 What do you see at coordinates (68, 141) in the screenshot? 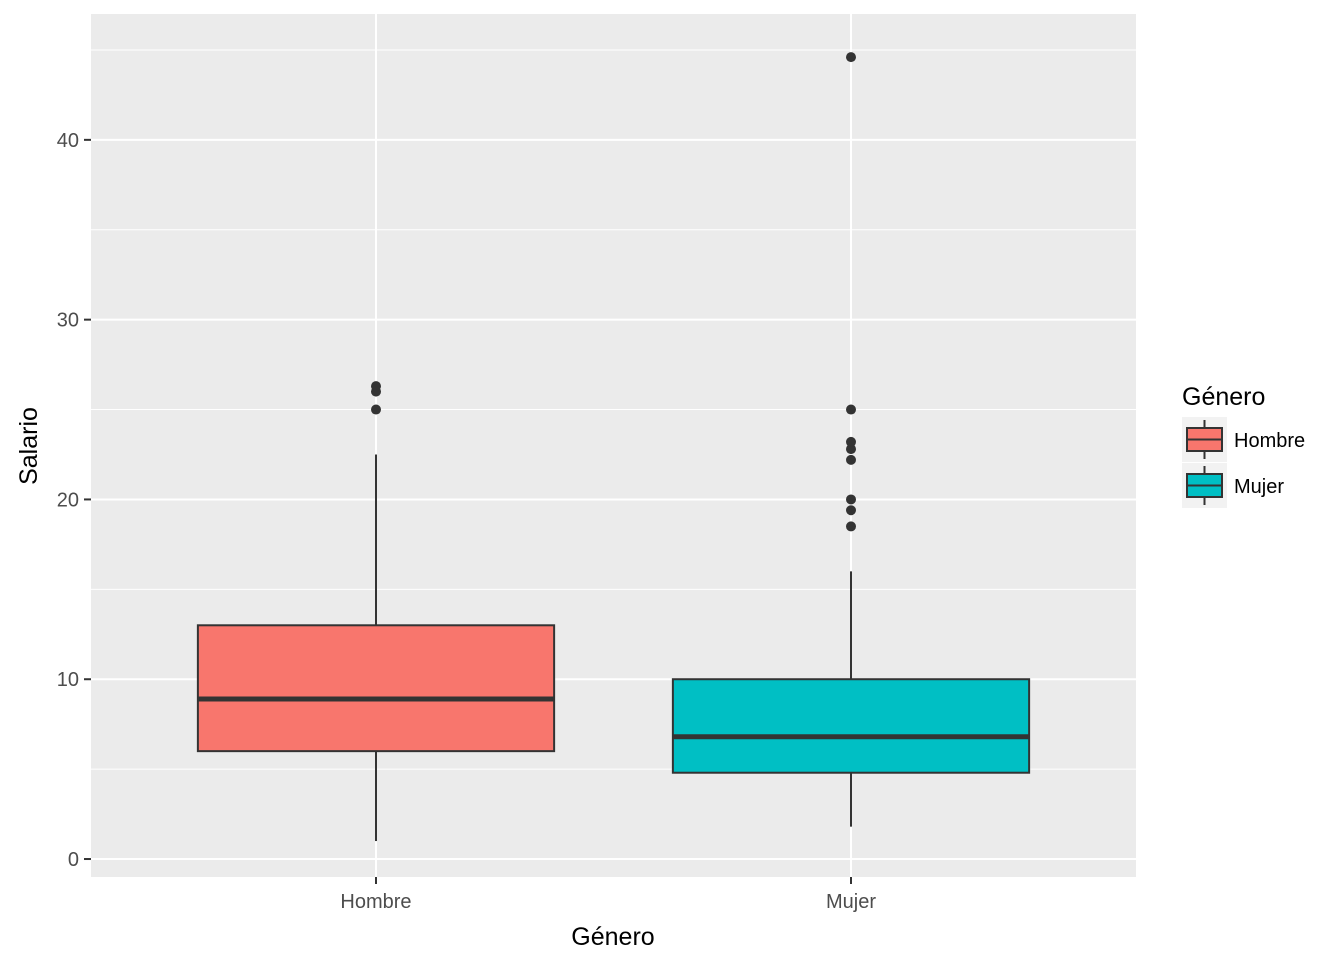
I see `y-tick-label: 40` at bounding box center [68, 141].